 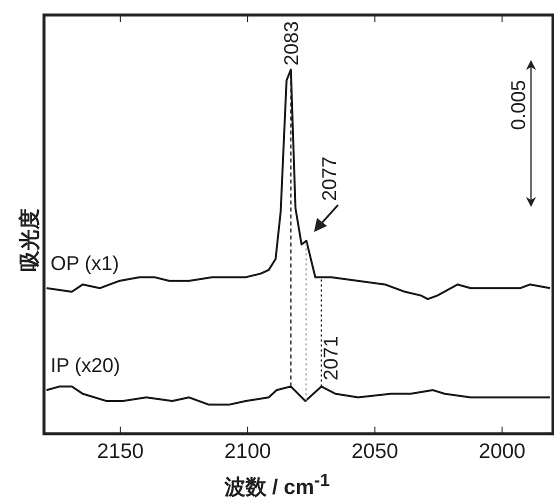 I want to click on x-tick-label: 2050, so click(x=374, y=452).